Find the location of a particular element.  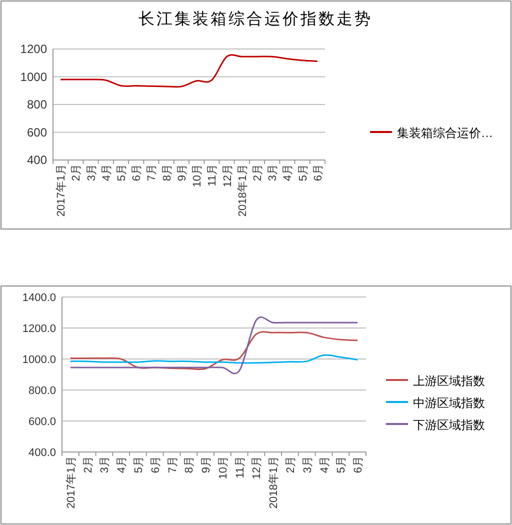

y-tick-label: 400.0 is located at coordinates (42, 453).